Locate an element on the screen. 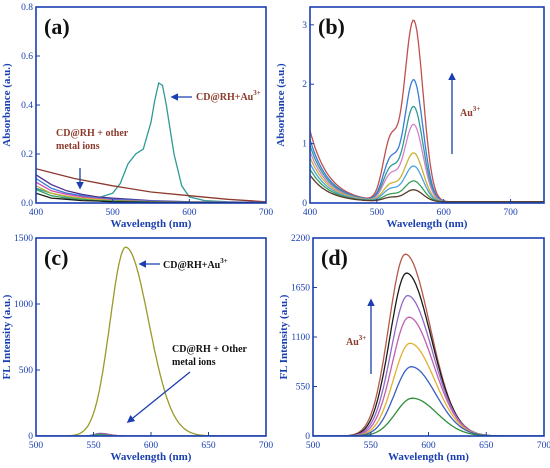 This screenshot has width=550, height=468. y-tick-label: 500 is located at coordinates (26, 371).